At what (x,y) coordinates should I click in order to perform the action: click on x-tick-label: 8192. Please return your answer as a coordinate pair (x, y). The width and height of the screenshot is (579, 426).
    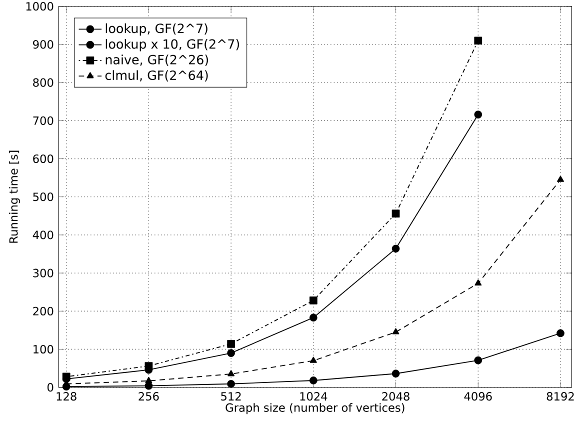
    Looking at the image, I should click on (560, 396).